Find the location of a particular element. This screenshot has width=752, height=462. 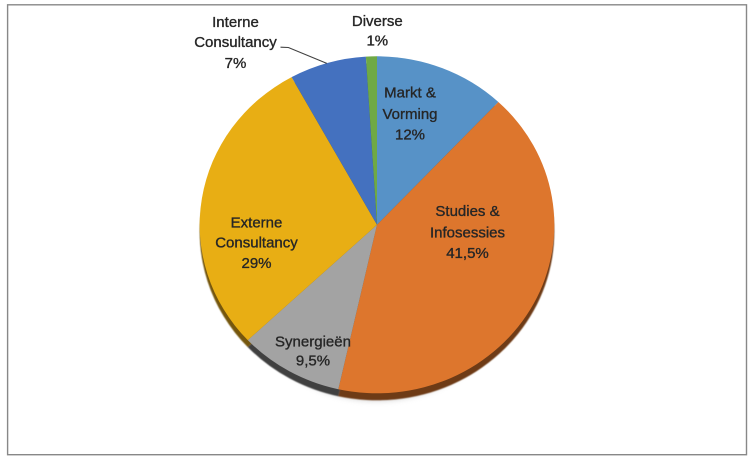

svg-text: 9,5% is located at coordinates (313, 361).